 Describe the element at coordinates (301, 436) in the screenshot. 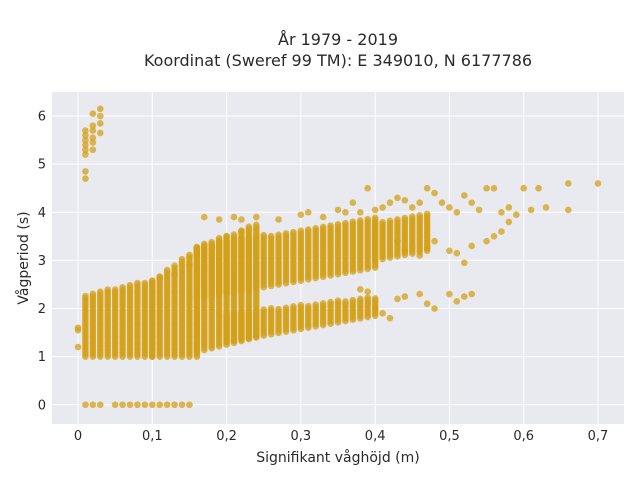

I see `x-tick-label: 0,3` at that location.